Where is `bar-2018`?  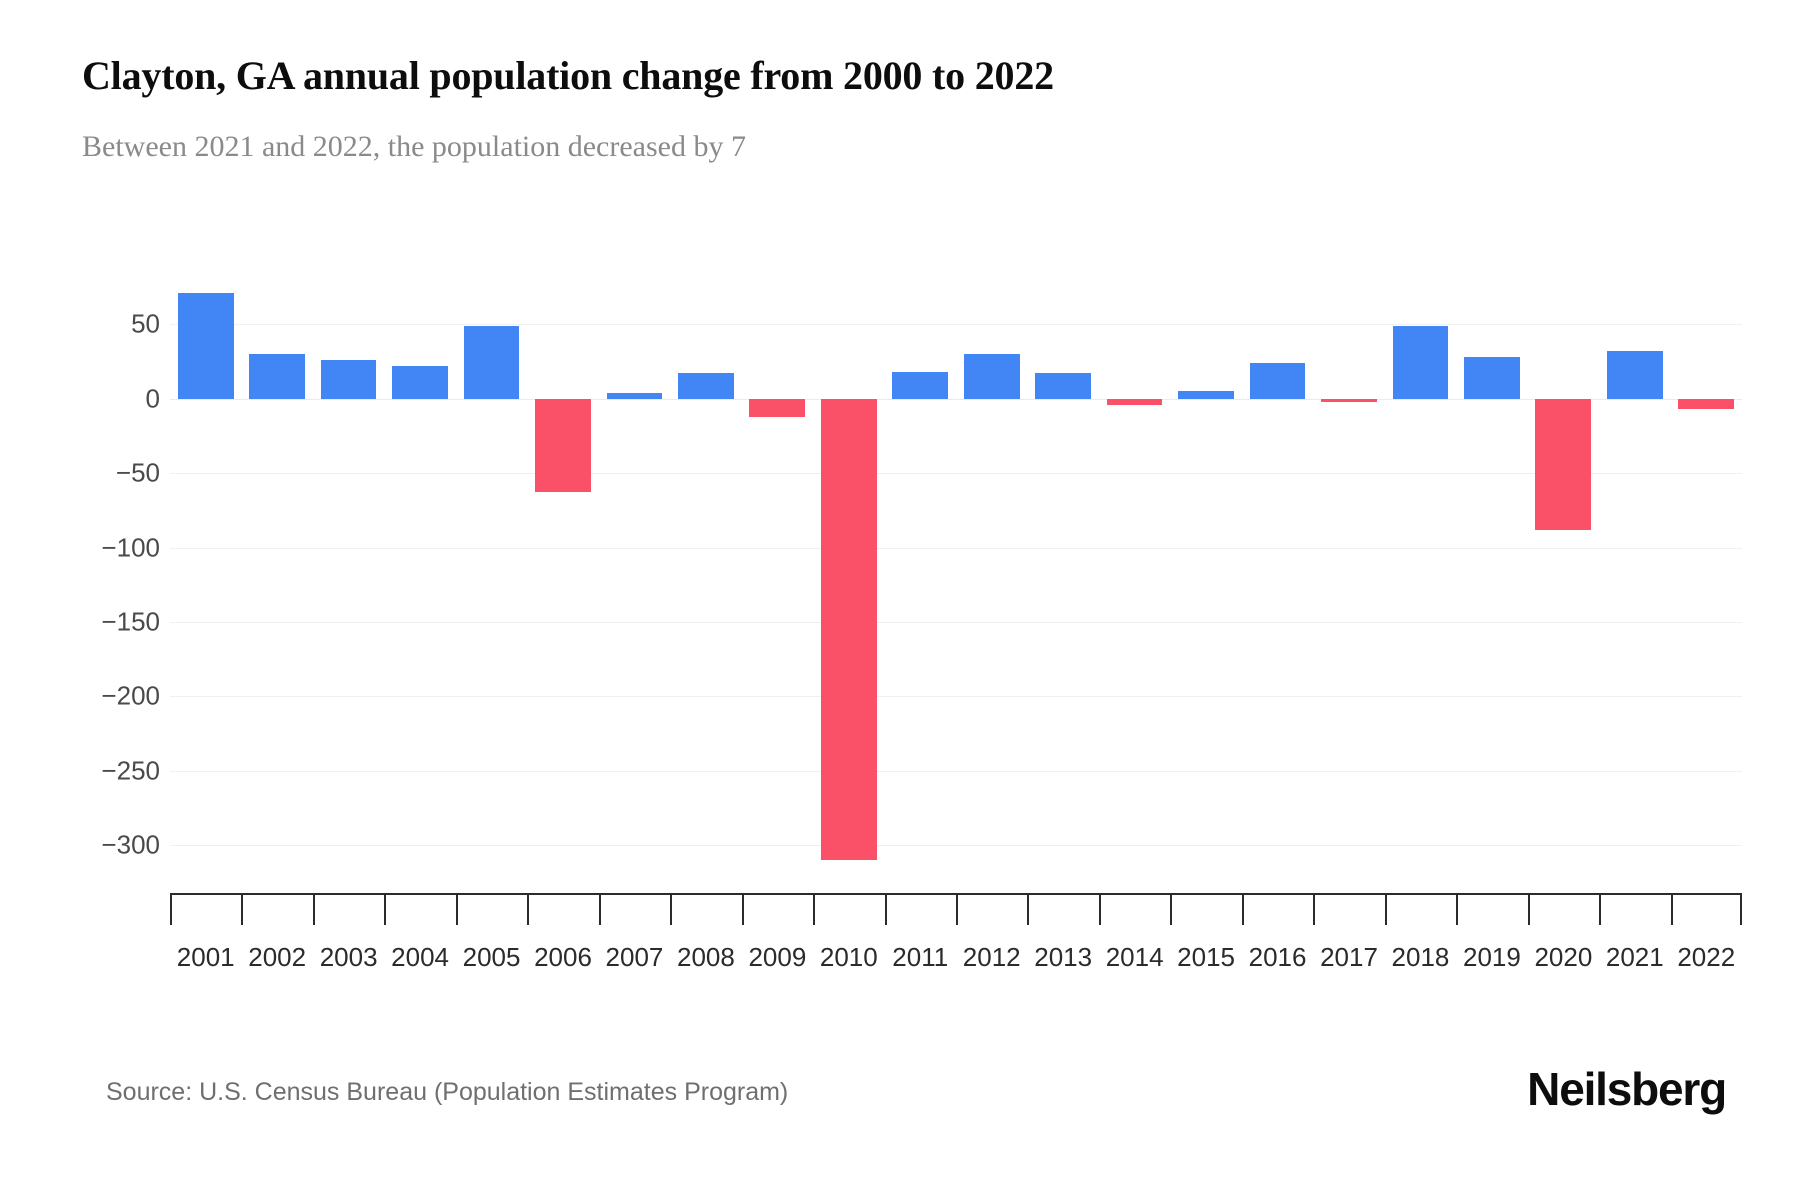 bar-2018 is located at coordinates (1420, 362).